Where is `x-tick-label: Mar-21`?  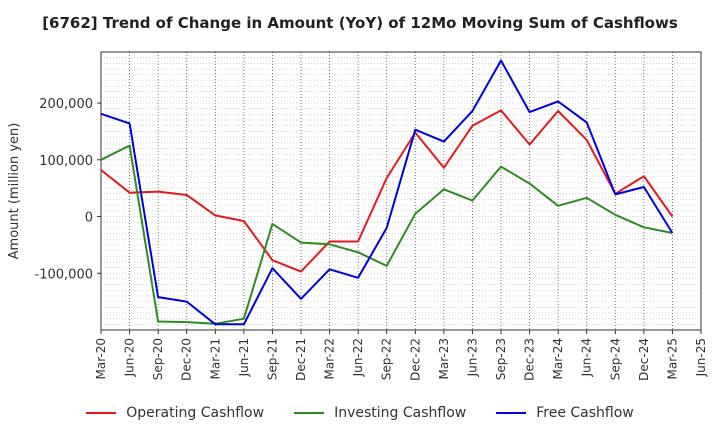 x-tick-label: Mar-21 is located at coordinates (215, 358).